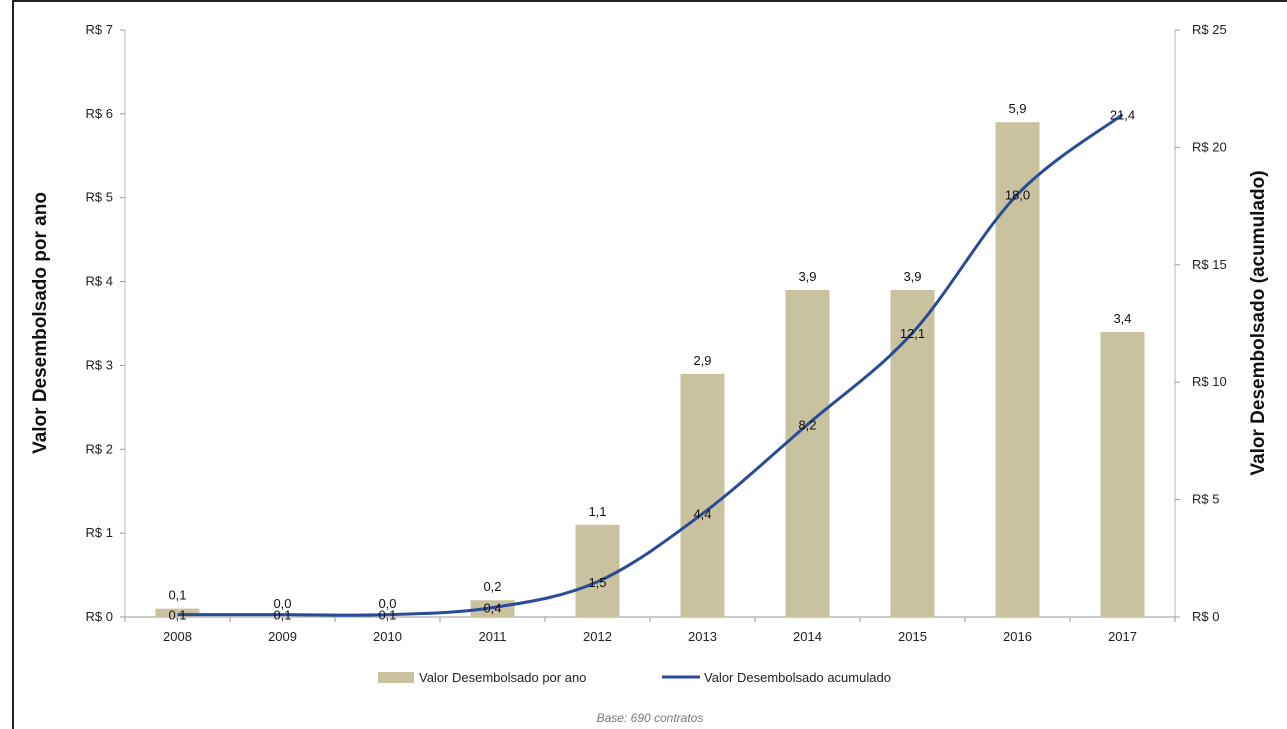  I want to click on left-tick-label: R$ 0, so click(99, 616).